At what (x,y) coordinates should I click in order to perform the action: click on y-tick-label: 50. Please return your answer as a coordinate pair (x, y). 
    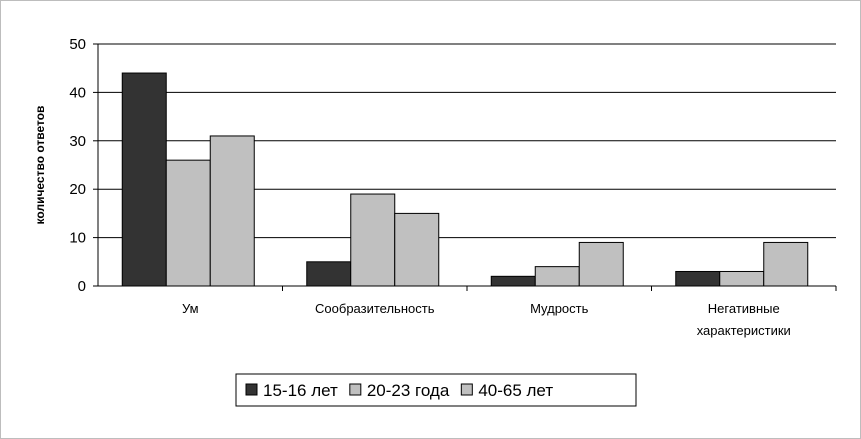
    Looking at the image, I should click on (77, 44).